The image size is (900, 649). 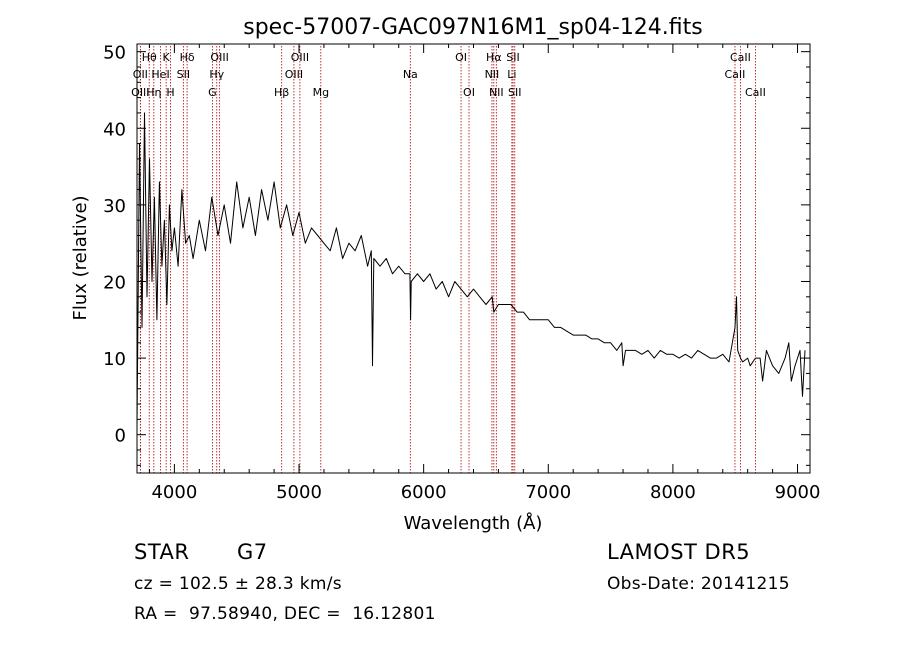 I want to click on spectral-line-label: Hγ, so click(x=216, y=74).